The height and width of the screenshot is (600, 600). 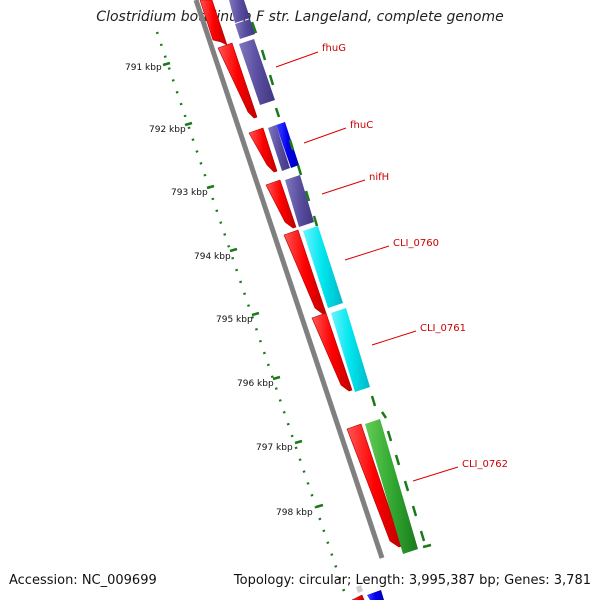 I want to click on scale-label: 793 kbp, so click(x=189, y=193).